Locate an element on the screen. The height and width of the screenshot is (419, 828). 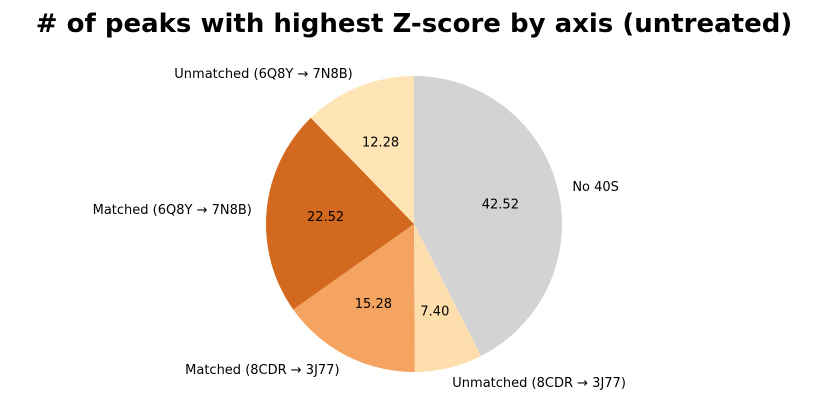
slice-category-label: Matched (6Q8Y → 7N8B) is located at coordinates (172, 210).